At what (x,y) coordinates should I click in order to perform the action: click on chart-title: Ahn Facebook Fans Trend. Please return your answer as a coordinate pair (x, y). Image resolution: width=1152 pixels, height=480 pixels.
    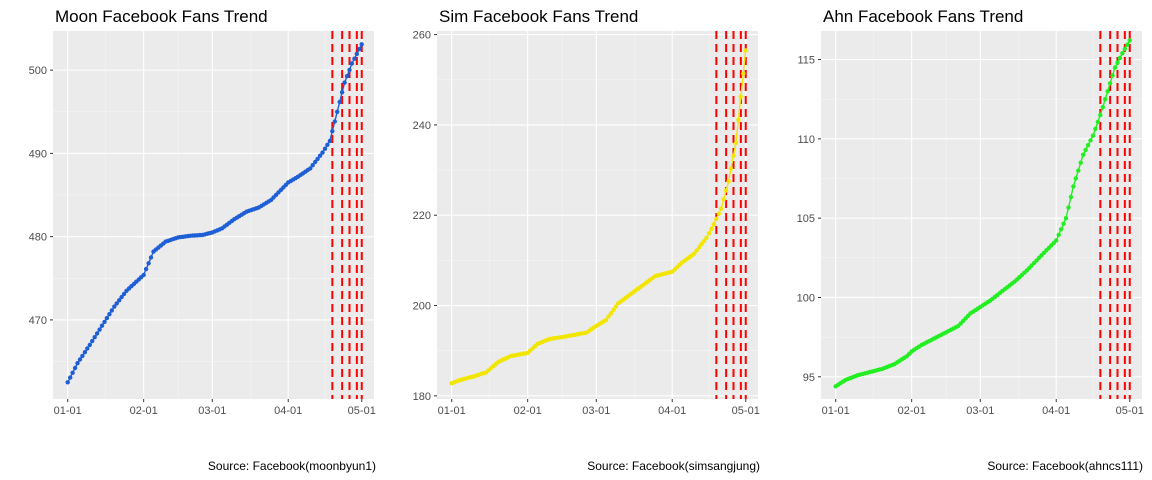
    Looking at the image, I should click on (923, 16).